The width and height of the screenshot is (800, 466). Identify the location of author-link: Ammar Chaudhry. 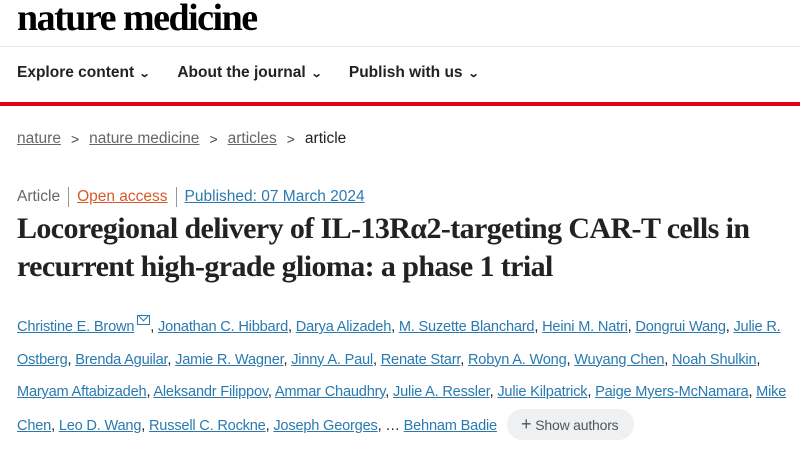
(330, 392).